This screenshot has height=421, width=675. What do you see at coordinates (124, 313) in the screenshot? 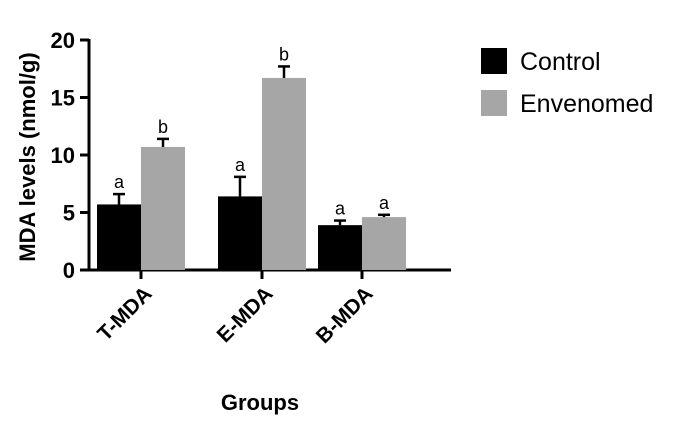
I see `x-tick-label: T-MDA` at bounding box center [124, 313].